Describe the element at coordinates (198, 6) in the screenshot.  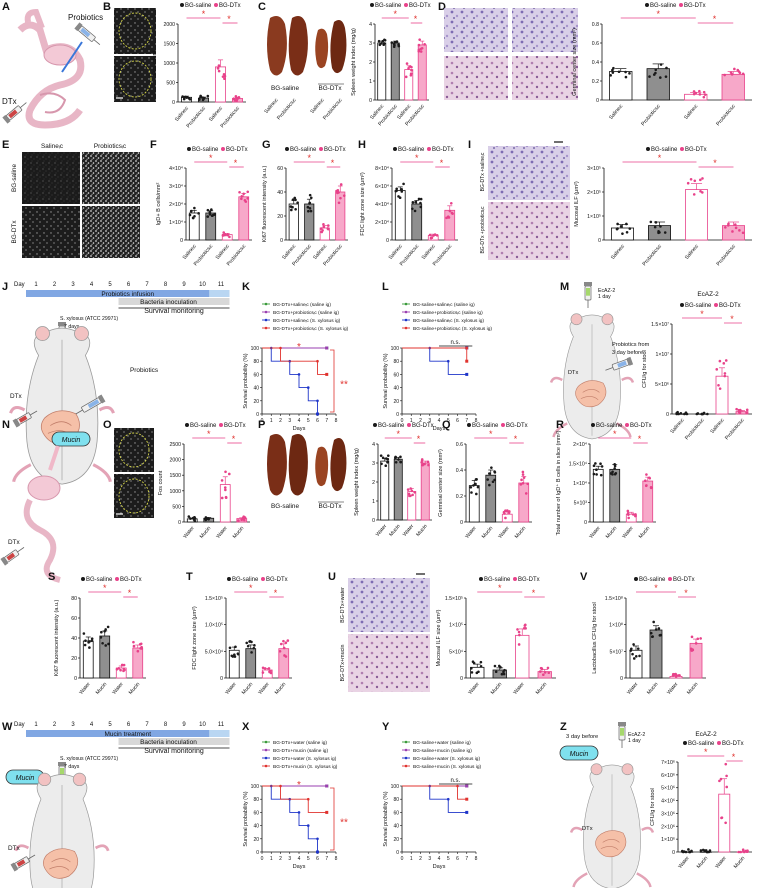
I see `legend-label-saline: BG-saline` at that location.